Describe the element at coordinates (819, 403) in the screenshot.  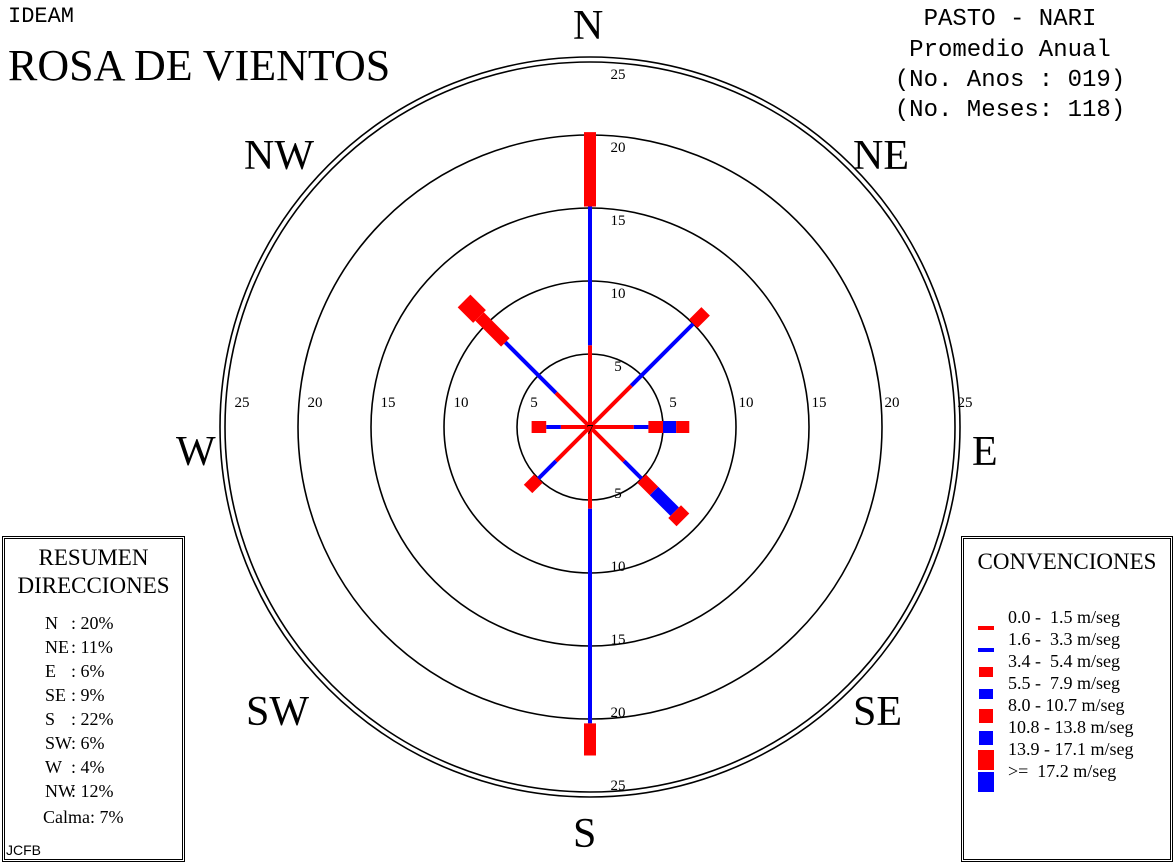
I see `ring-label-e-15: 15` at that location.